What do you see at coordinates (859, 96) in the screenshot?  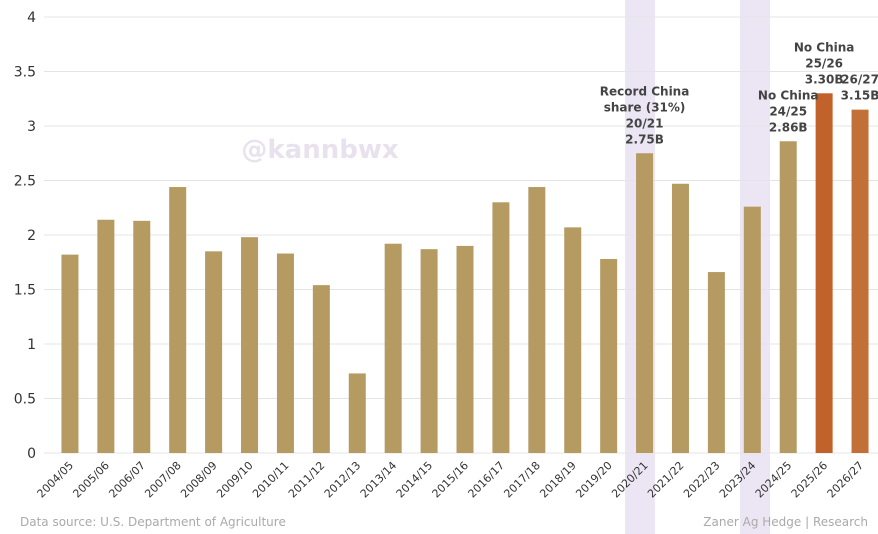 I see `annotation: 3.15B` at bounding box center [859, 96].